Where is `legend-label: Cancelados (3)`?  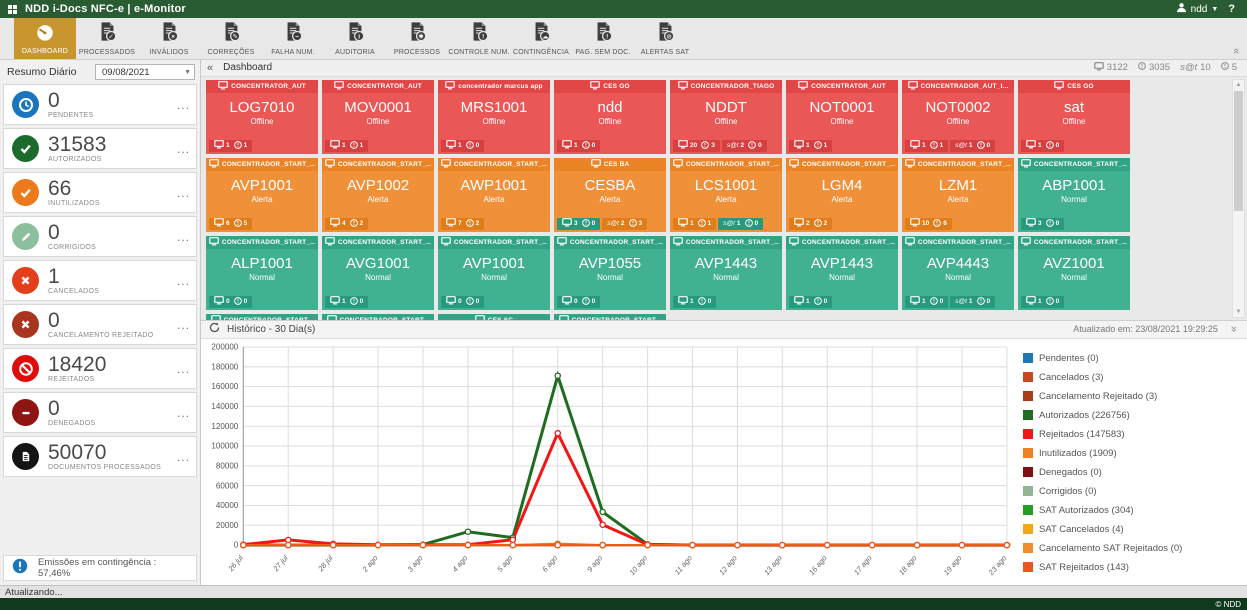
legend-label: Cancelados (3) is located at coordinates (1071, 377).